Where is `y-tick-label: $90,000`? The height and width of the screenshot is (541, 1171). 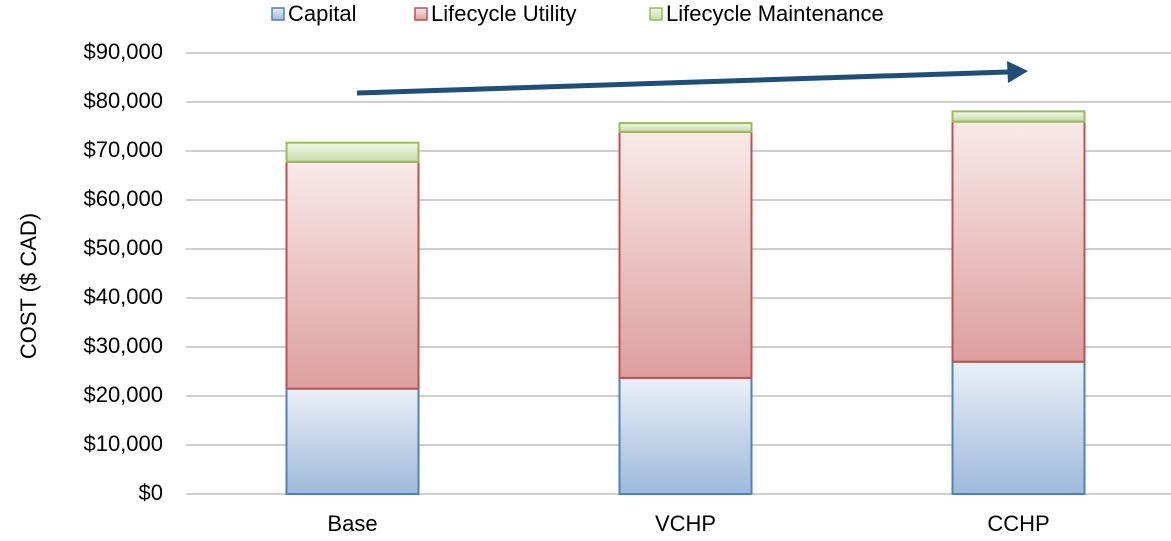 y-tick-label: $90,000 is located at coordinates (123, 51).